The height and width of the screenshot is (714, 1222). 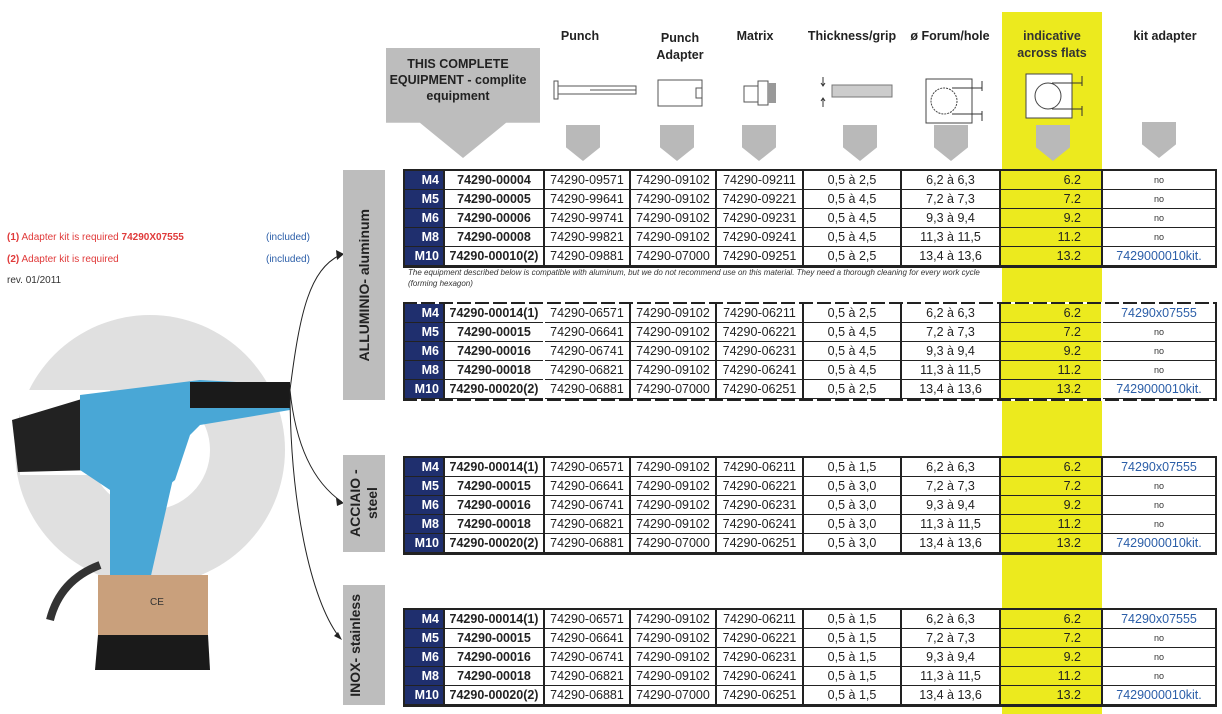 I want to click on cell-hole: 13,4 à 13,6, so click(x=950, y=695).